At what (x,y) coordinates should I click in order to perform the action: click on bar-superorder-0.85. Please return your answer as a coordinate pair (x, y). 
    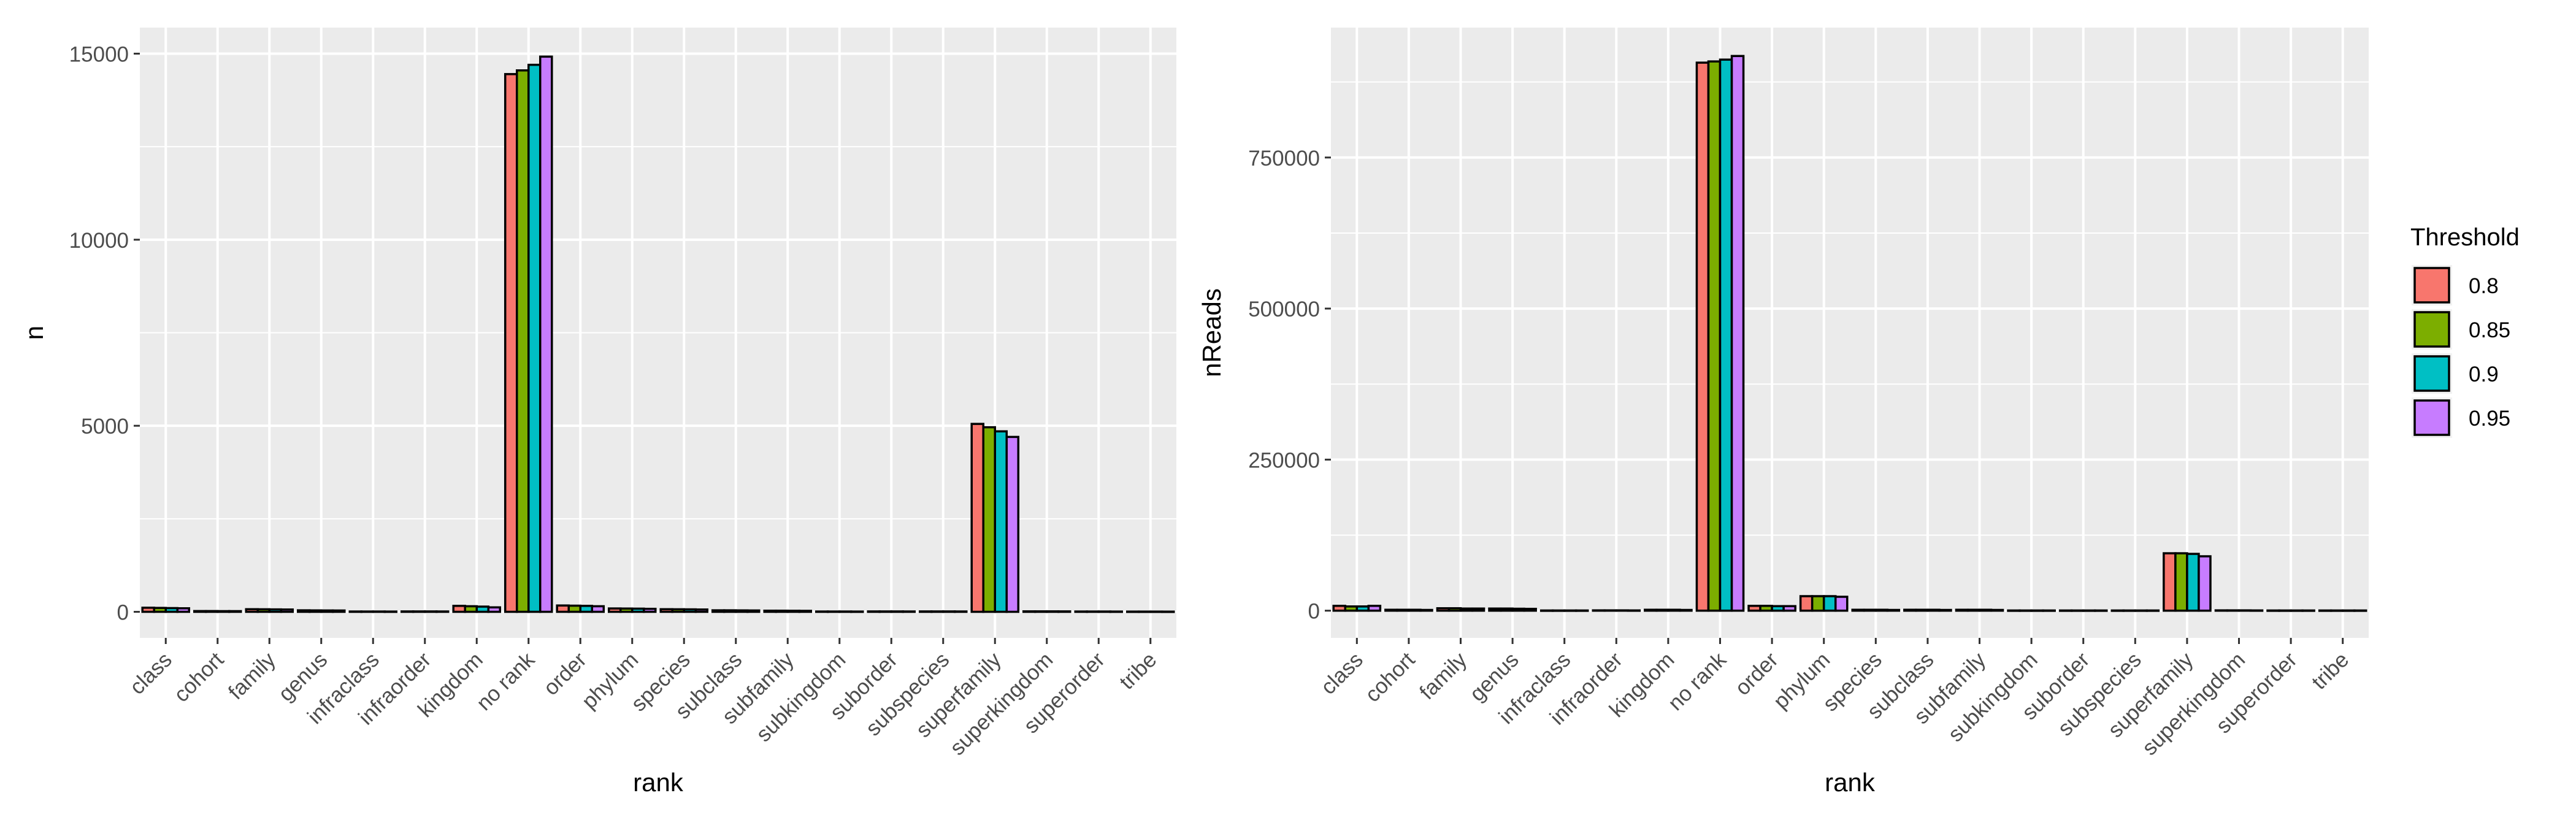
    Looking at the image, I should click on (2285, 610).